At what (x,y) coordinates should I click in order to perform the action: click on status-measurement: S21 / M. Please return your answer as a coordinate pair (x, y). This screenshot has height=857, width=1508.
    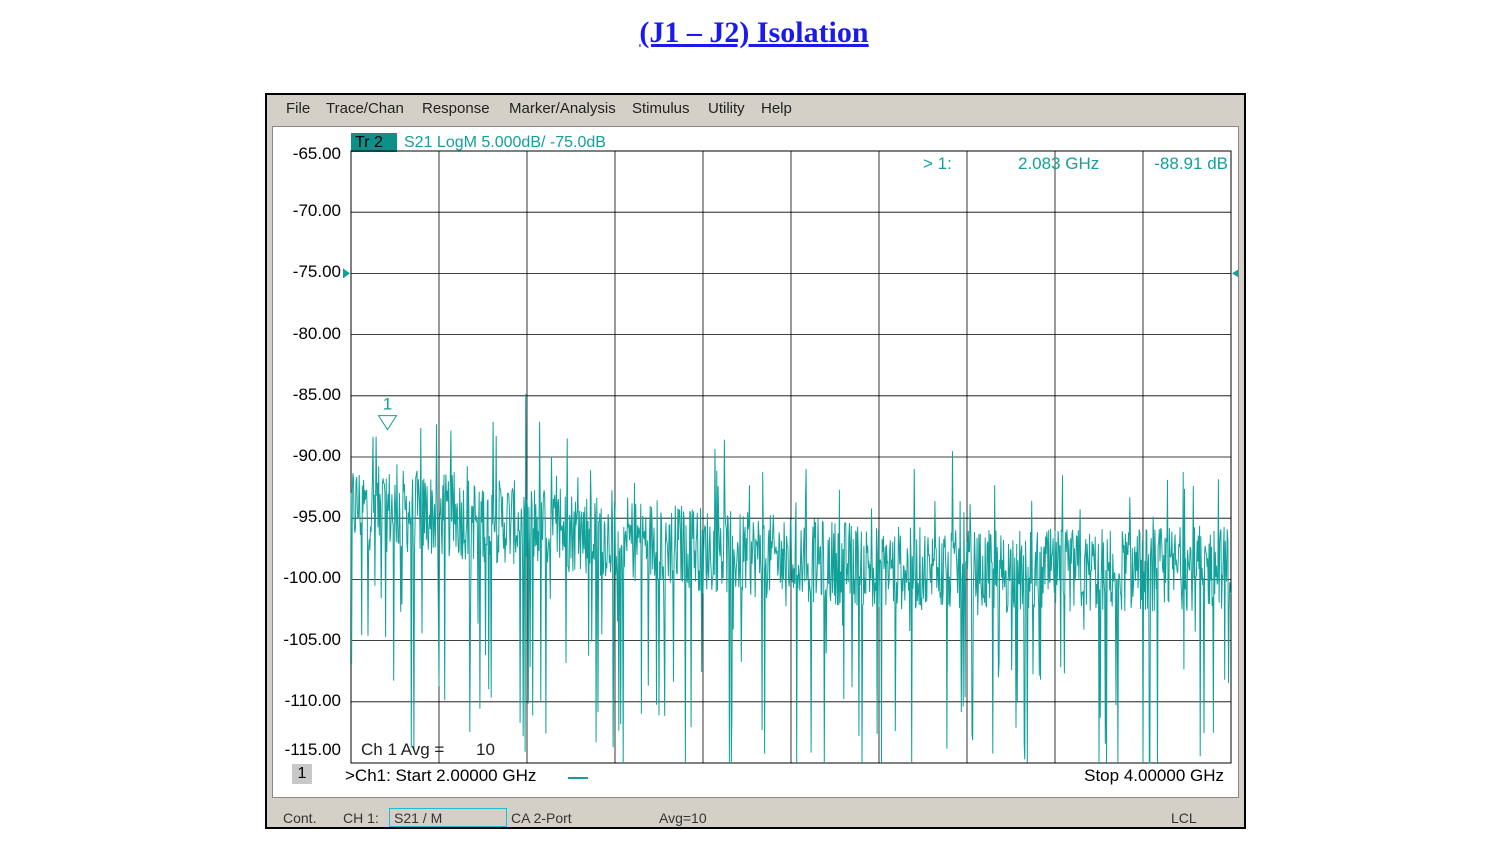
    Looking at the image, I should click on (448, 817).